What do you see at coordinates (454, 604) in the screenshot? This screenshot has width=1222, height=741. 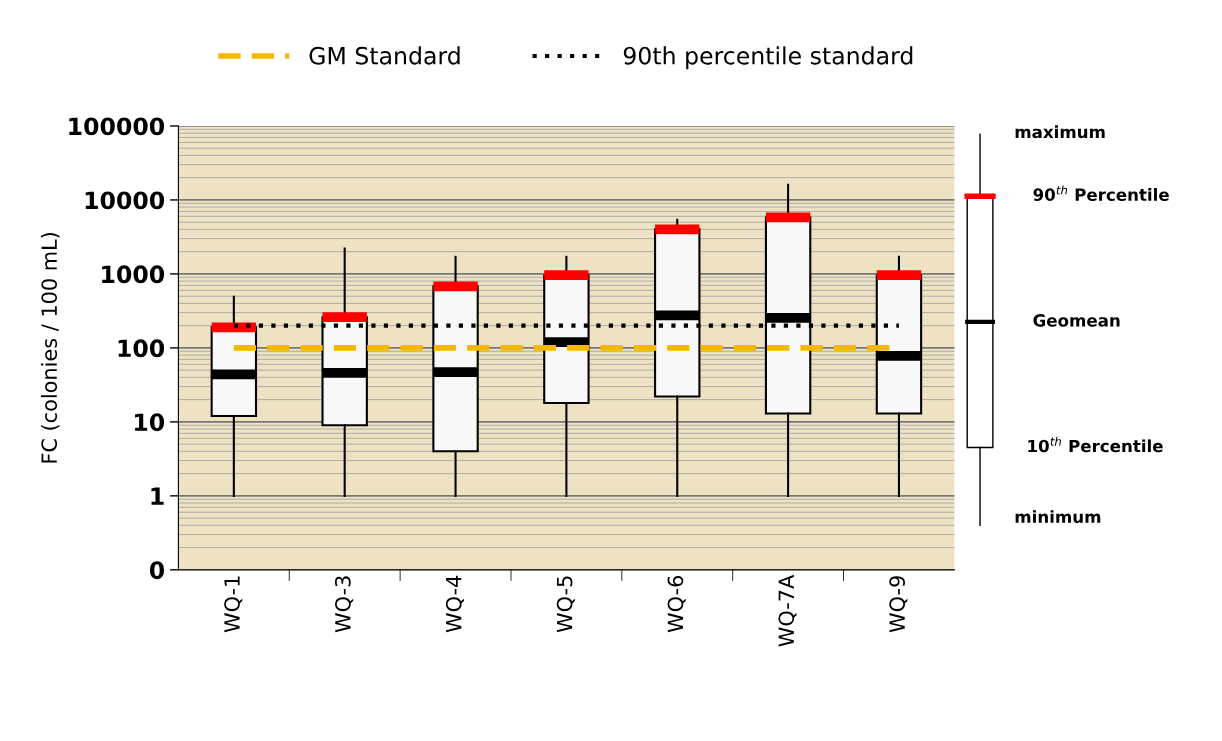 I see `x-tick-label: WQ-4` at bounding box center [454, 604].